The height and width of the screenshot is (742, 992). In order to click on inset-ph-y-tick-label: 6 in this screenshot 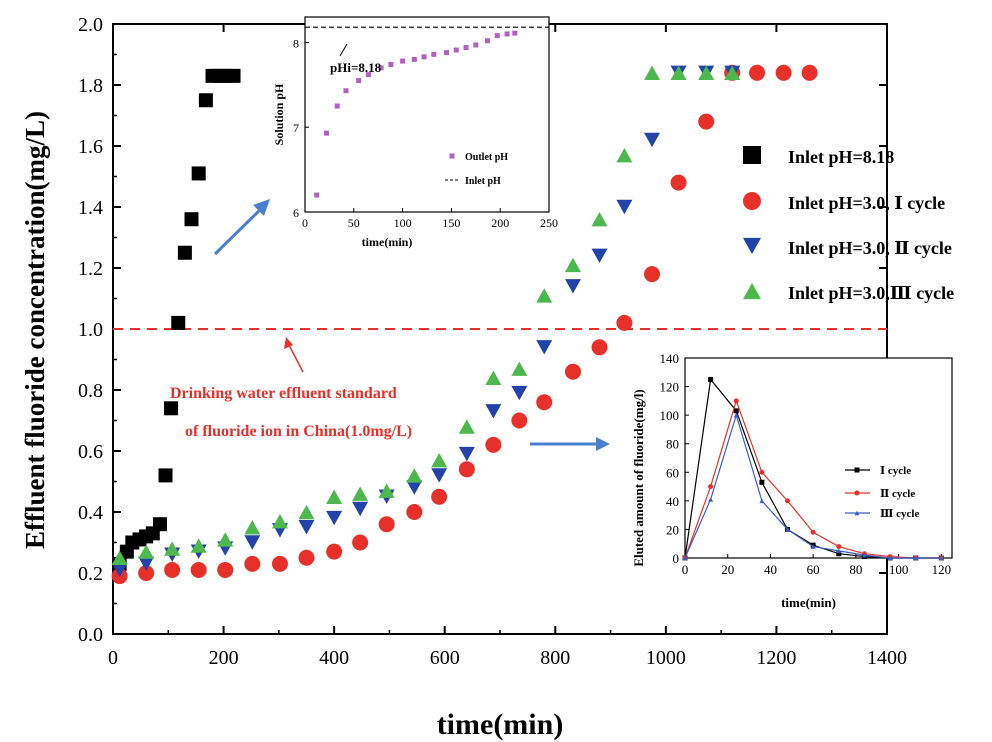, I will do `click(296, 213)`.